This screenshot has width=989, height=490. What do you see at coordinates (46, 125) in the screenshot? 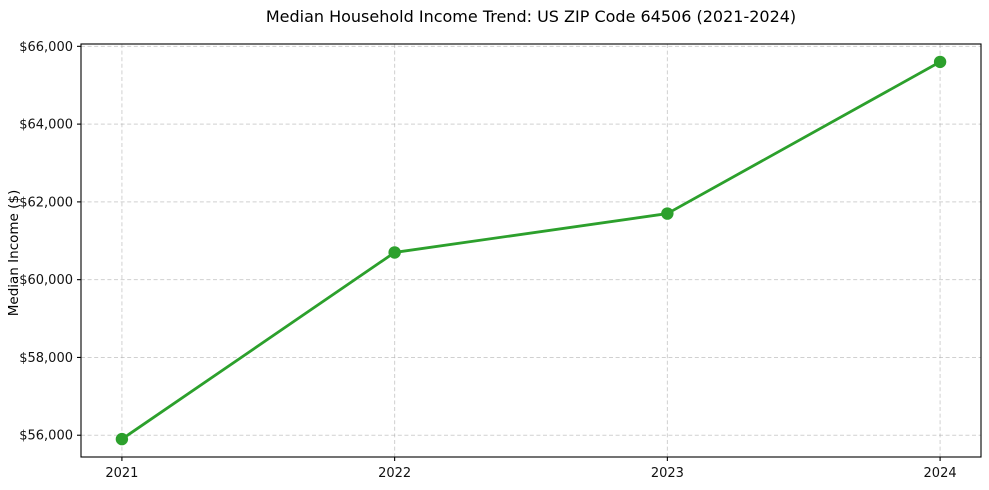
I see `y-tick-label: $64,000` at bounding box center [46, 125].